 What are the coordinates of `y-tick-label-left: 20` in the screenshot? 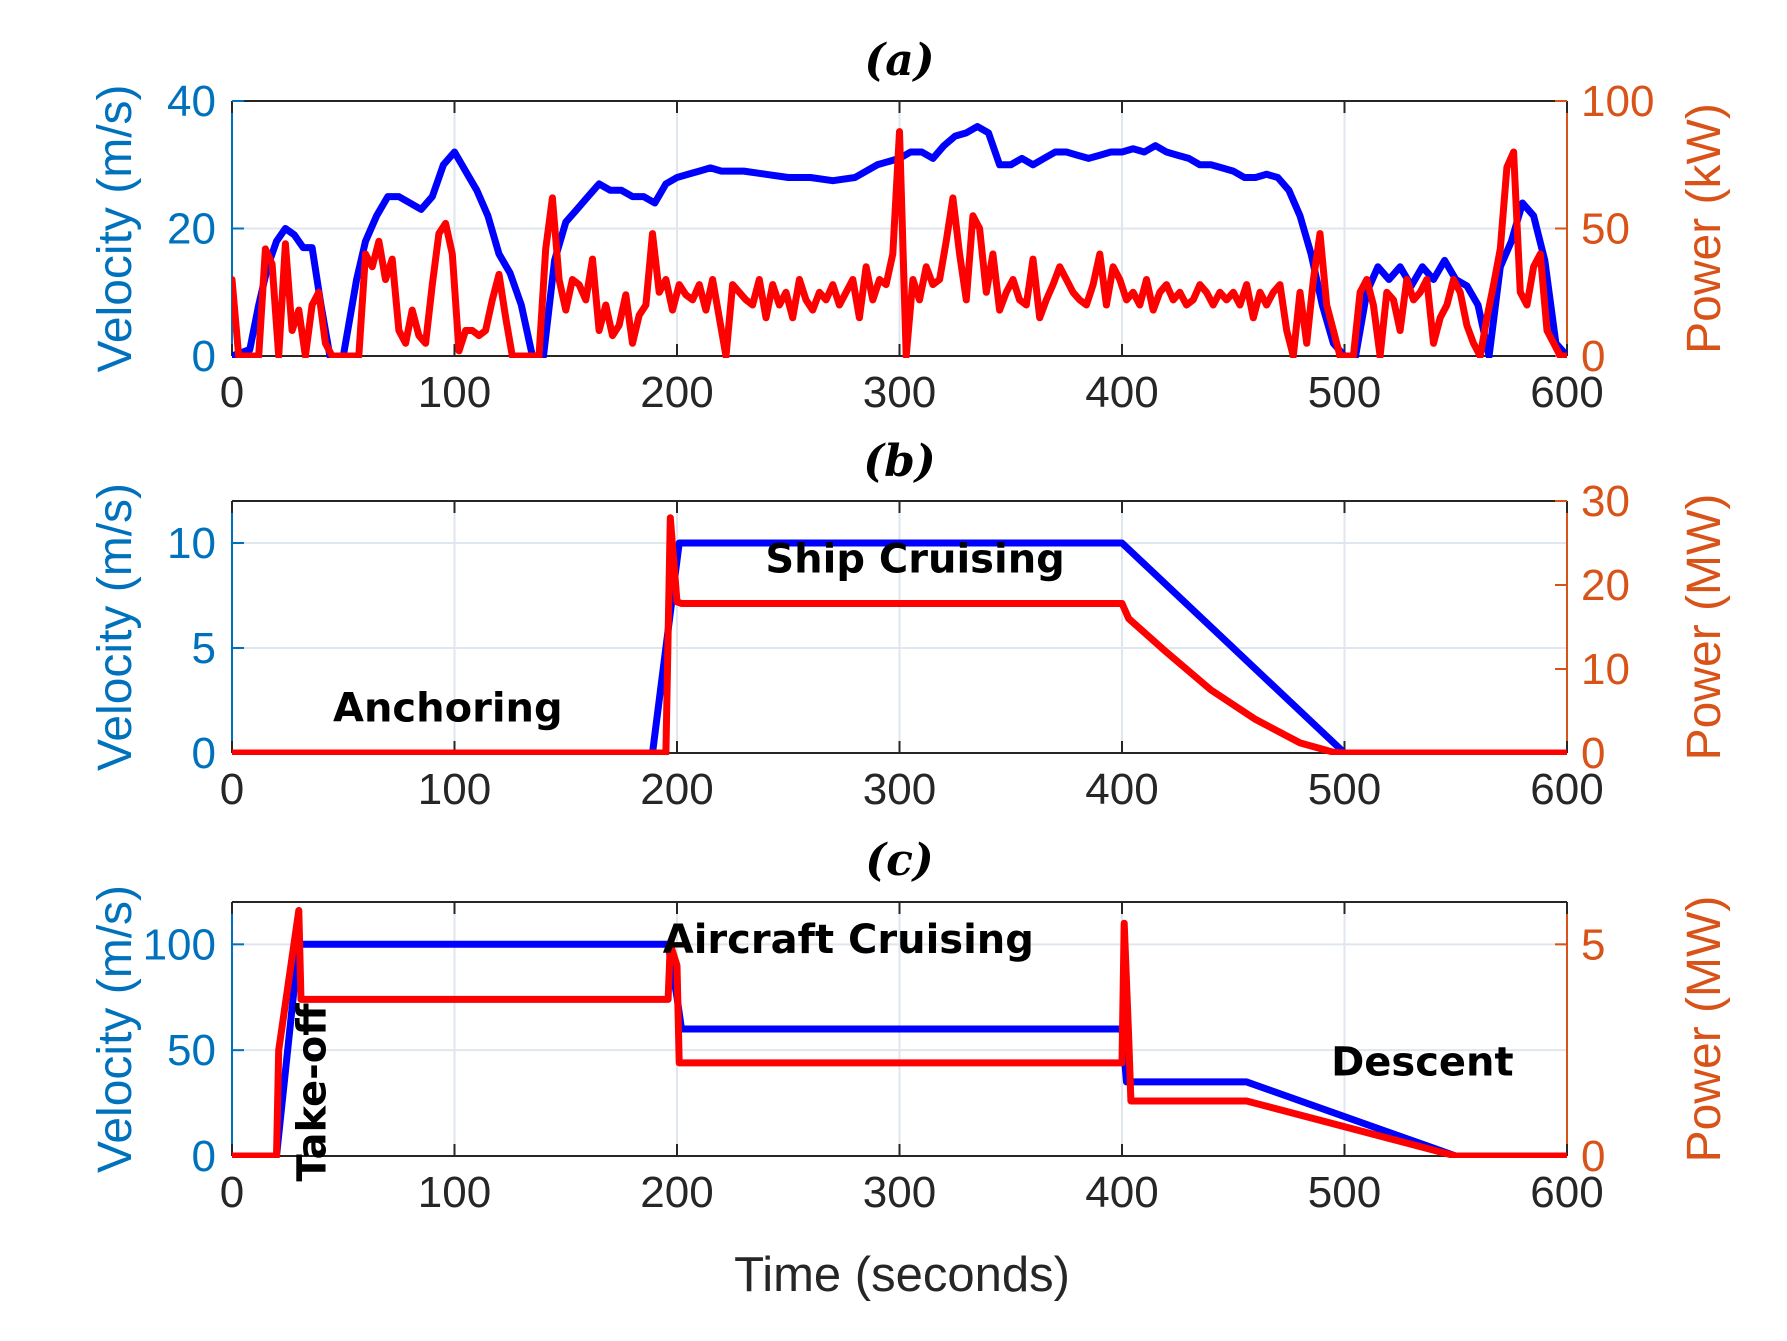 It's located at (191, 229).